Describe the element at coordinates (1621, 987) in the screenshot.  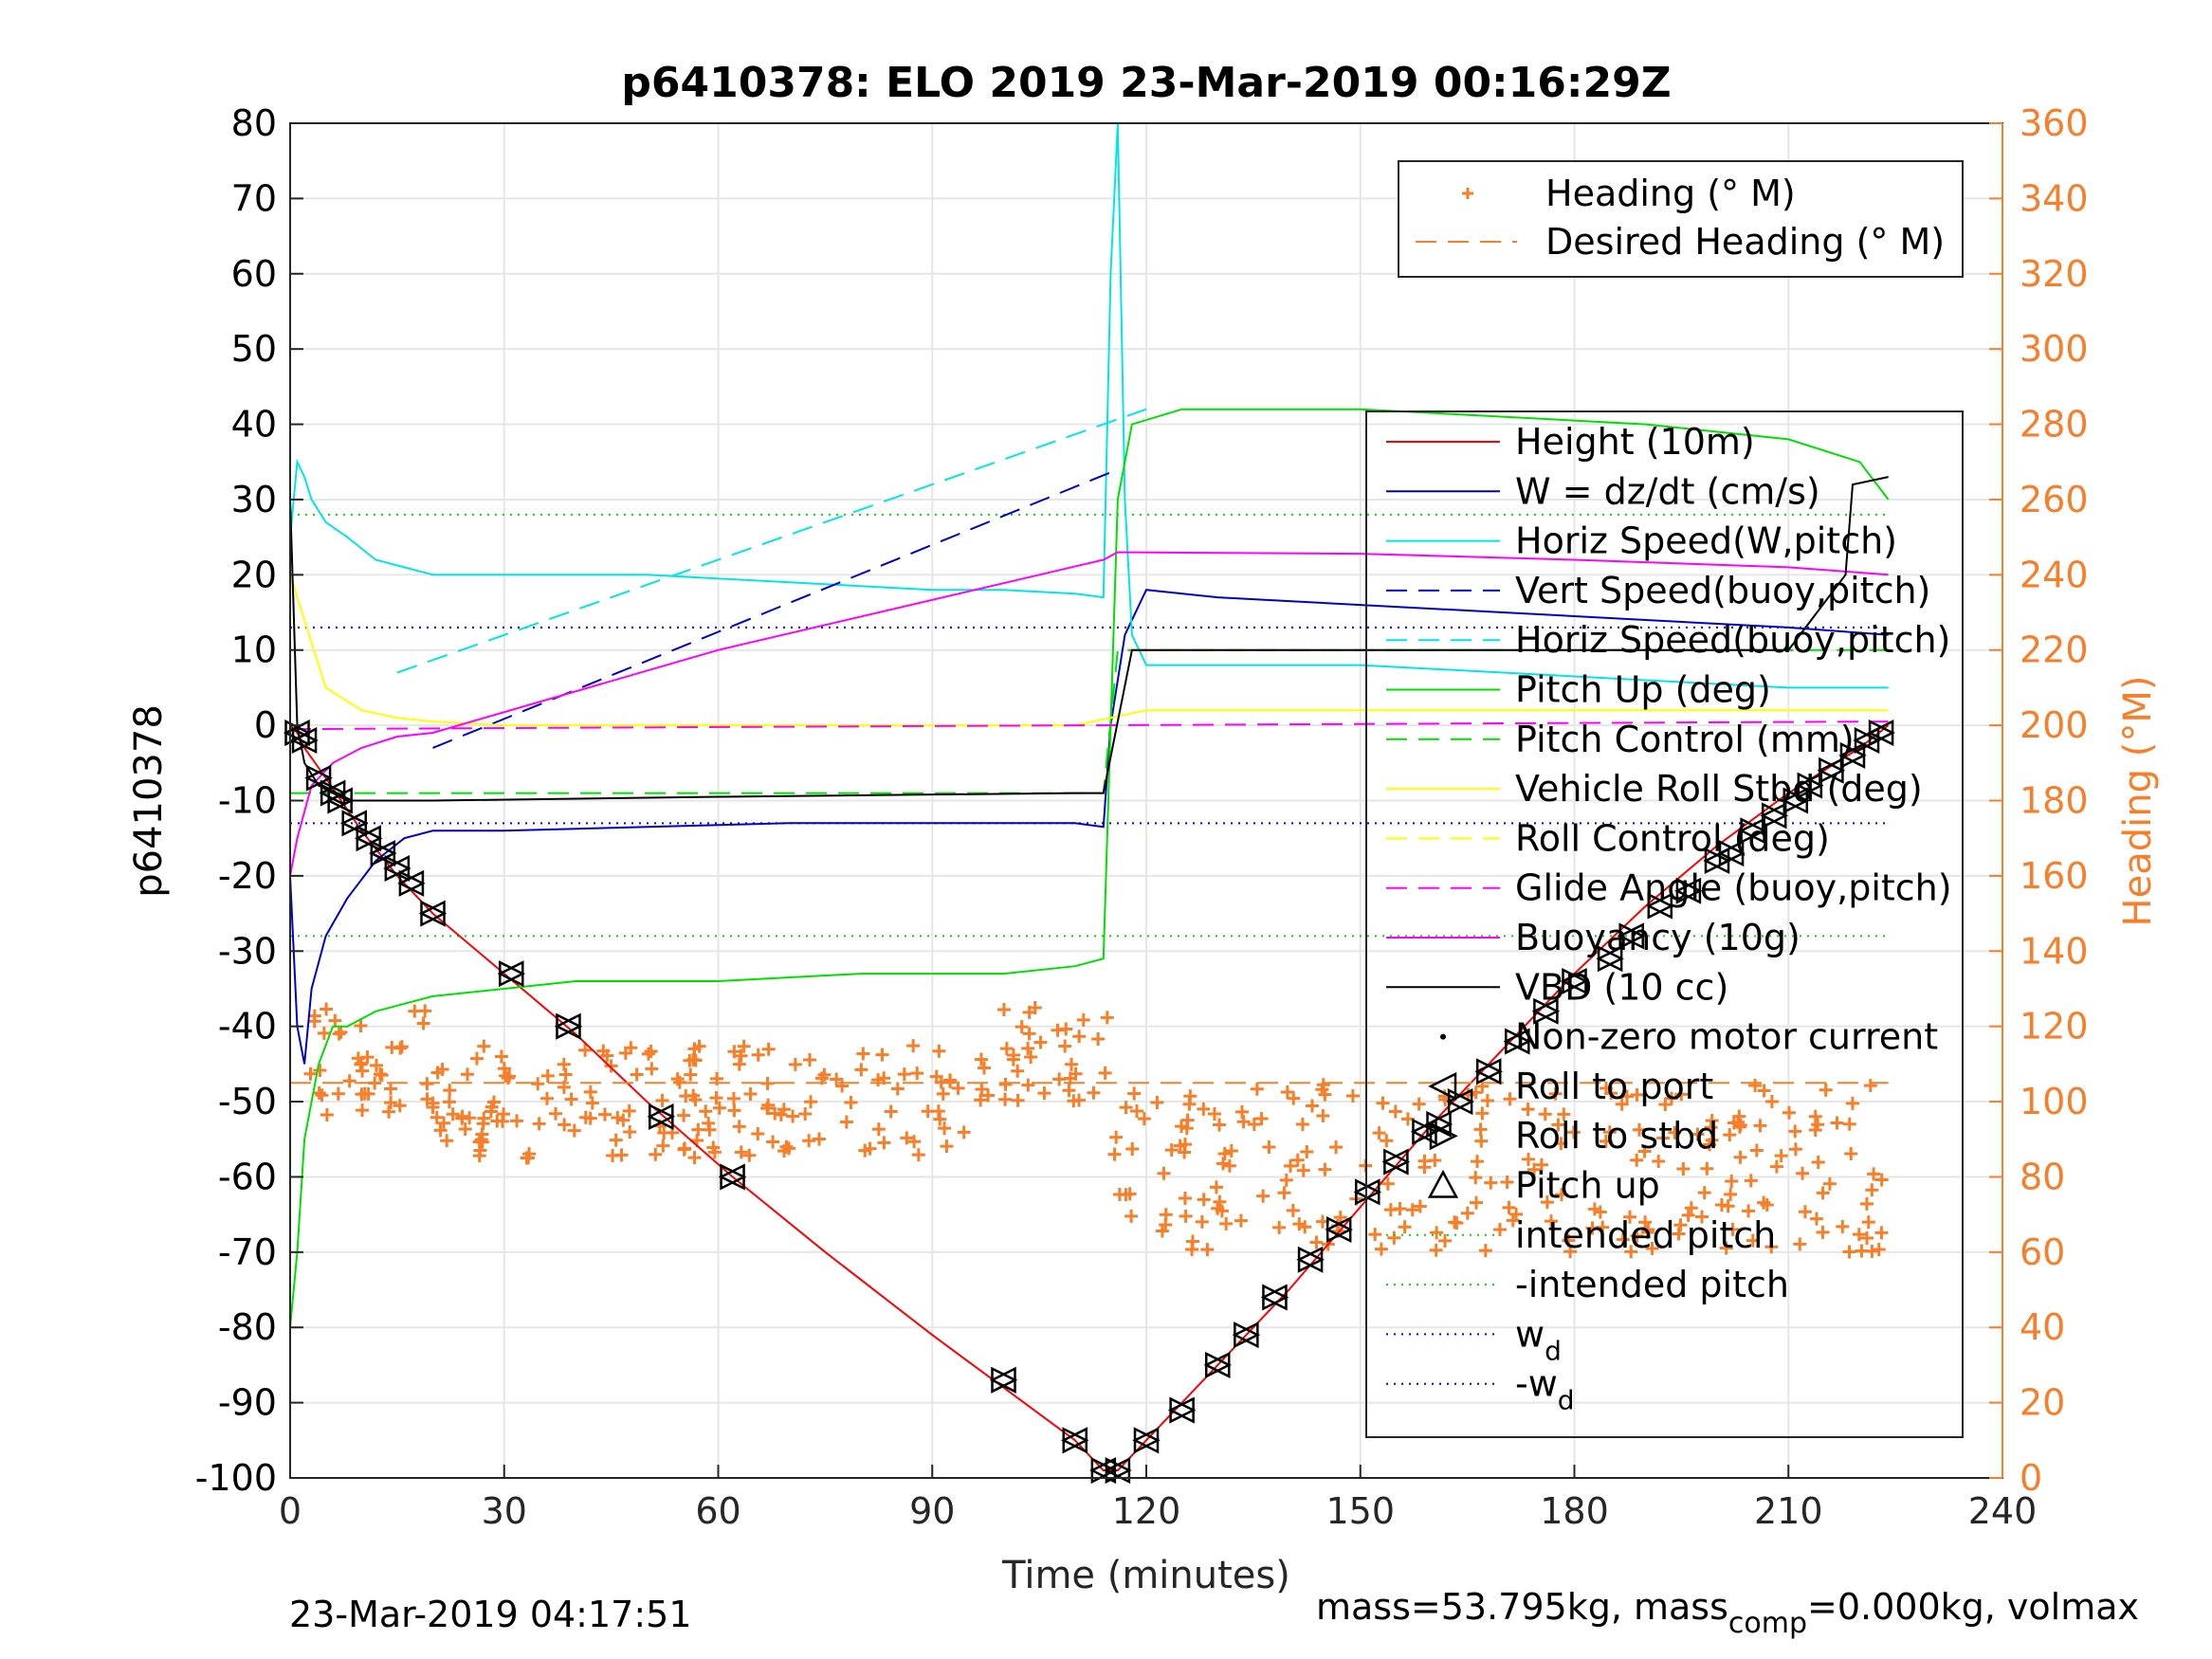
I see `legend-main-label: VBD (10 cc)` at that location.